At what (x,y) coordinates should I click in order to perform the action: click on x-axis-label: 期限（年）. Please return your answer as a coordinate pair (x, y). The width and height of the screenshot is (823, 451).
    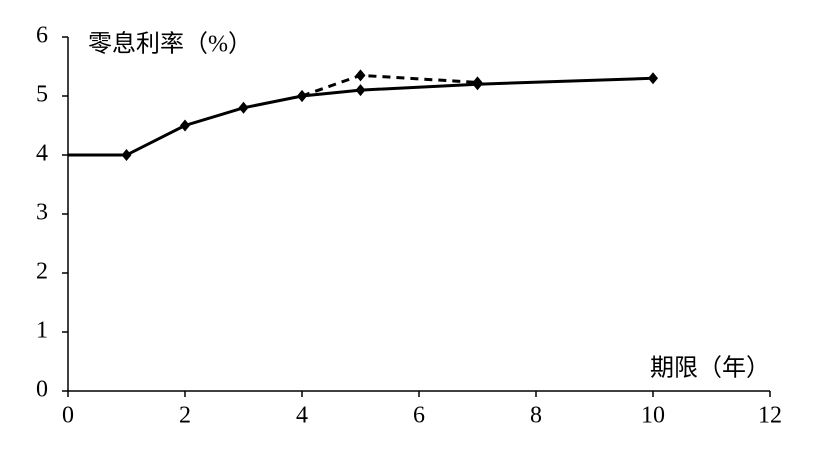
    Looking at the image, I should click on (710, 368).